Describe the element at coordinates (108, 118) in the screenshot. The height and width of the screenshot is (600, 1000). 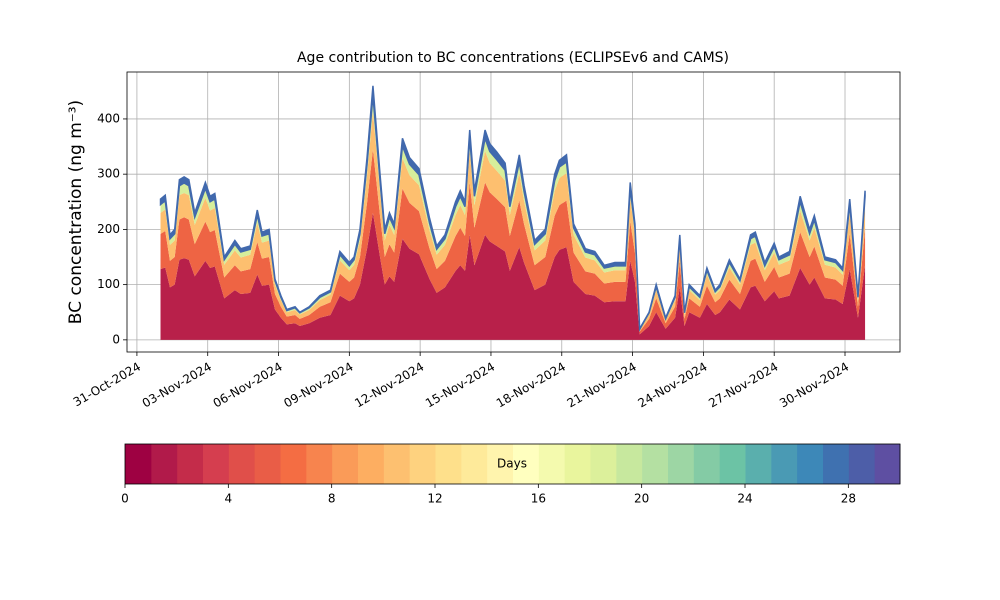
I see `y-tick-label: 400` at that location.